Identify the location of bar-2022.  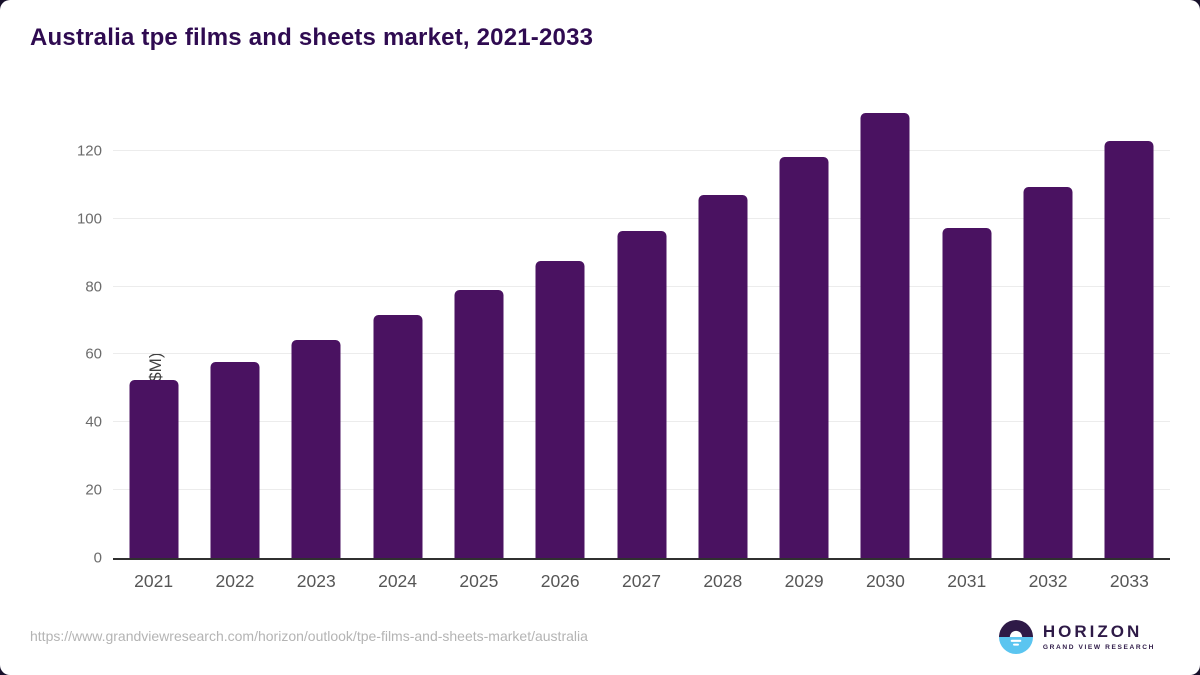
(235, 459).